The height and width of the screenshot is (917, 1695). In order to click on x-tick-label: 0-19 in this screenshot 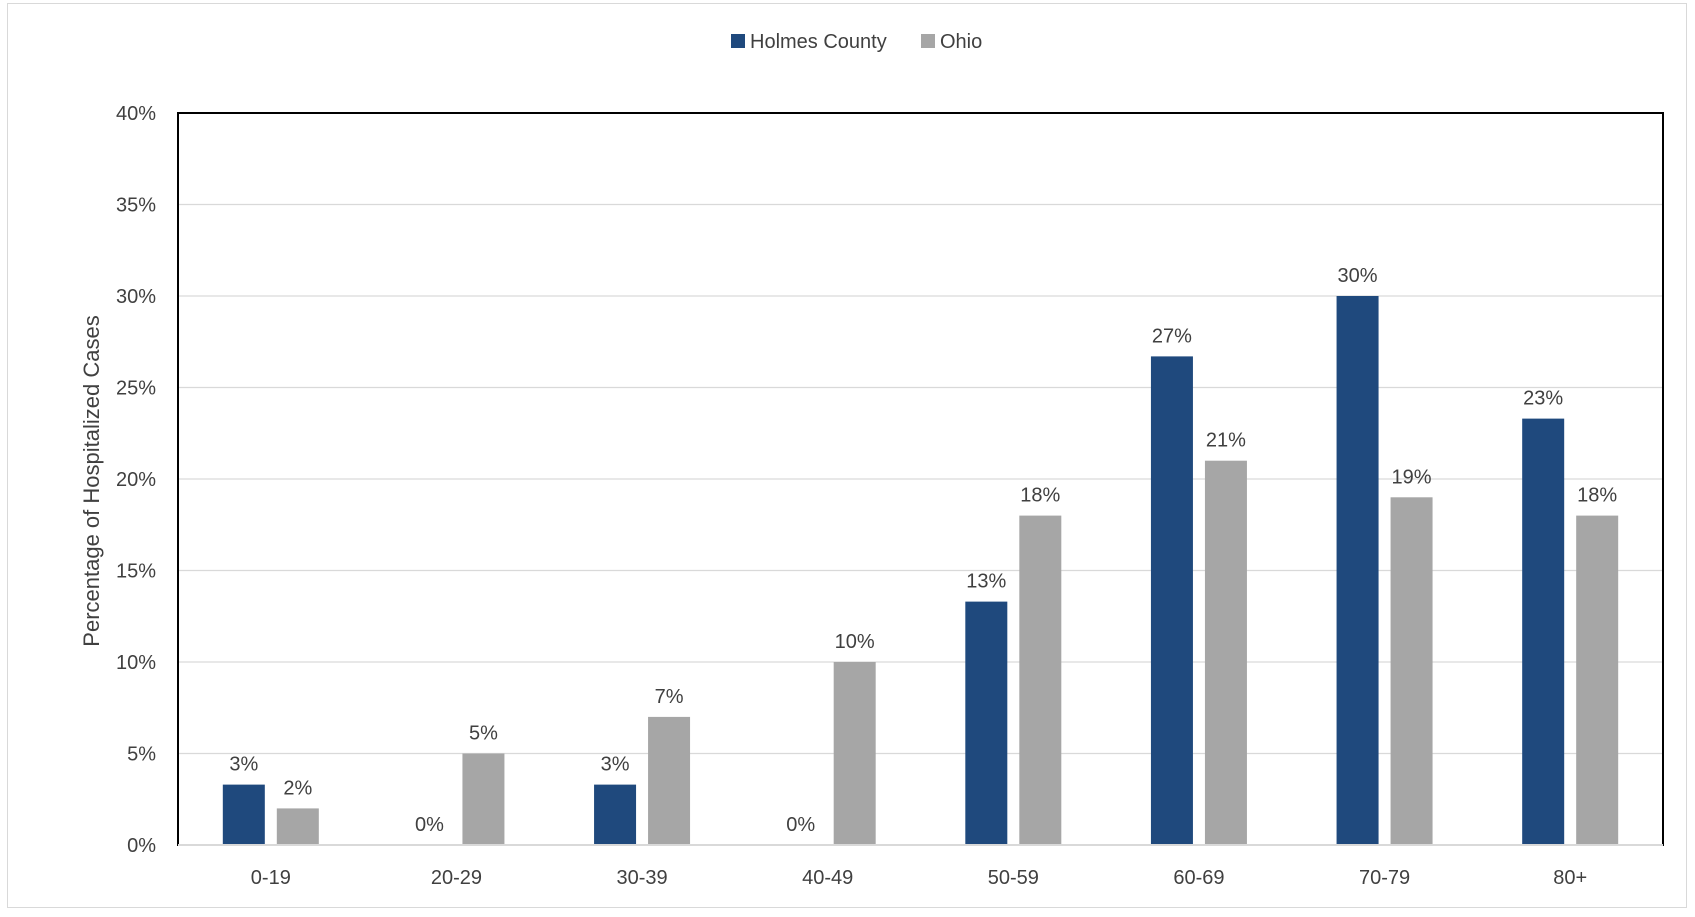, I will do `click(271, 878)`.